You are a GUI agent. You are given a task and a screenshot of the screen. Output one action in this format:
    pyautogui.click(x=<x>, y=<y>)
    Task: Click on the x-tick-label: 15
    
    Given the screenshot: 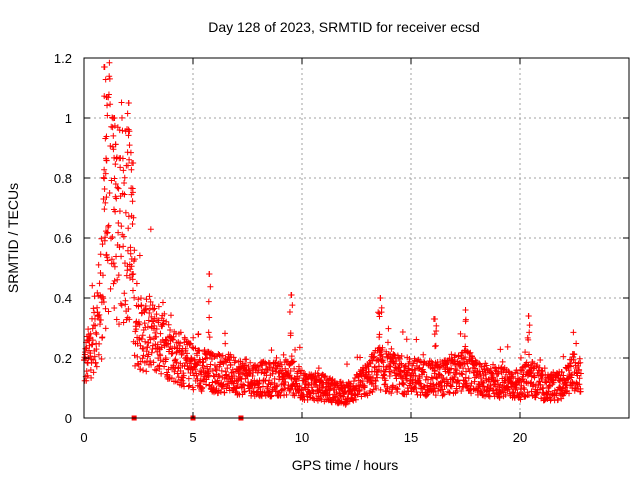 What is the action you would take?
    pyautogui.click(x=411, y=437)
    